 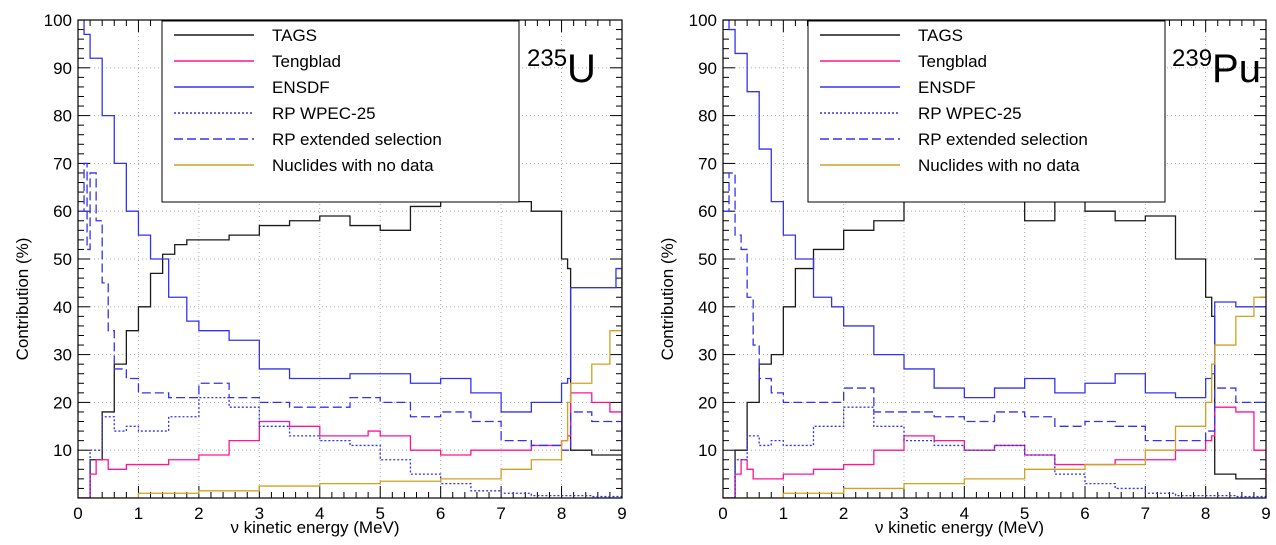 I want to click on isotope-label: 239Pu, so click(x=1216, y=68).